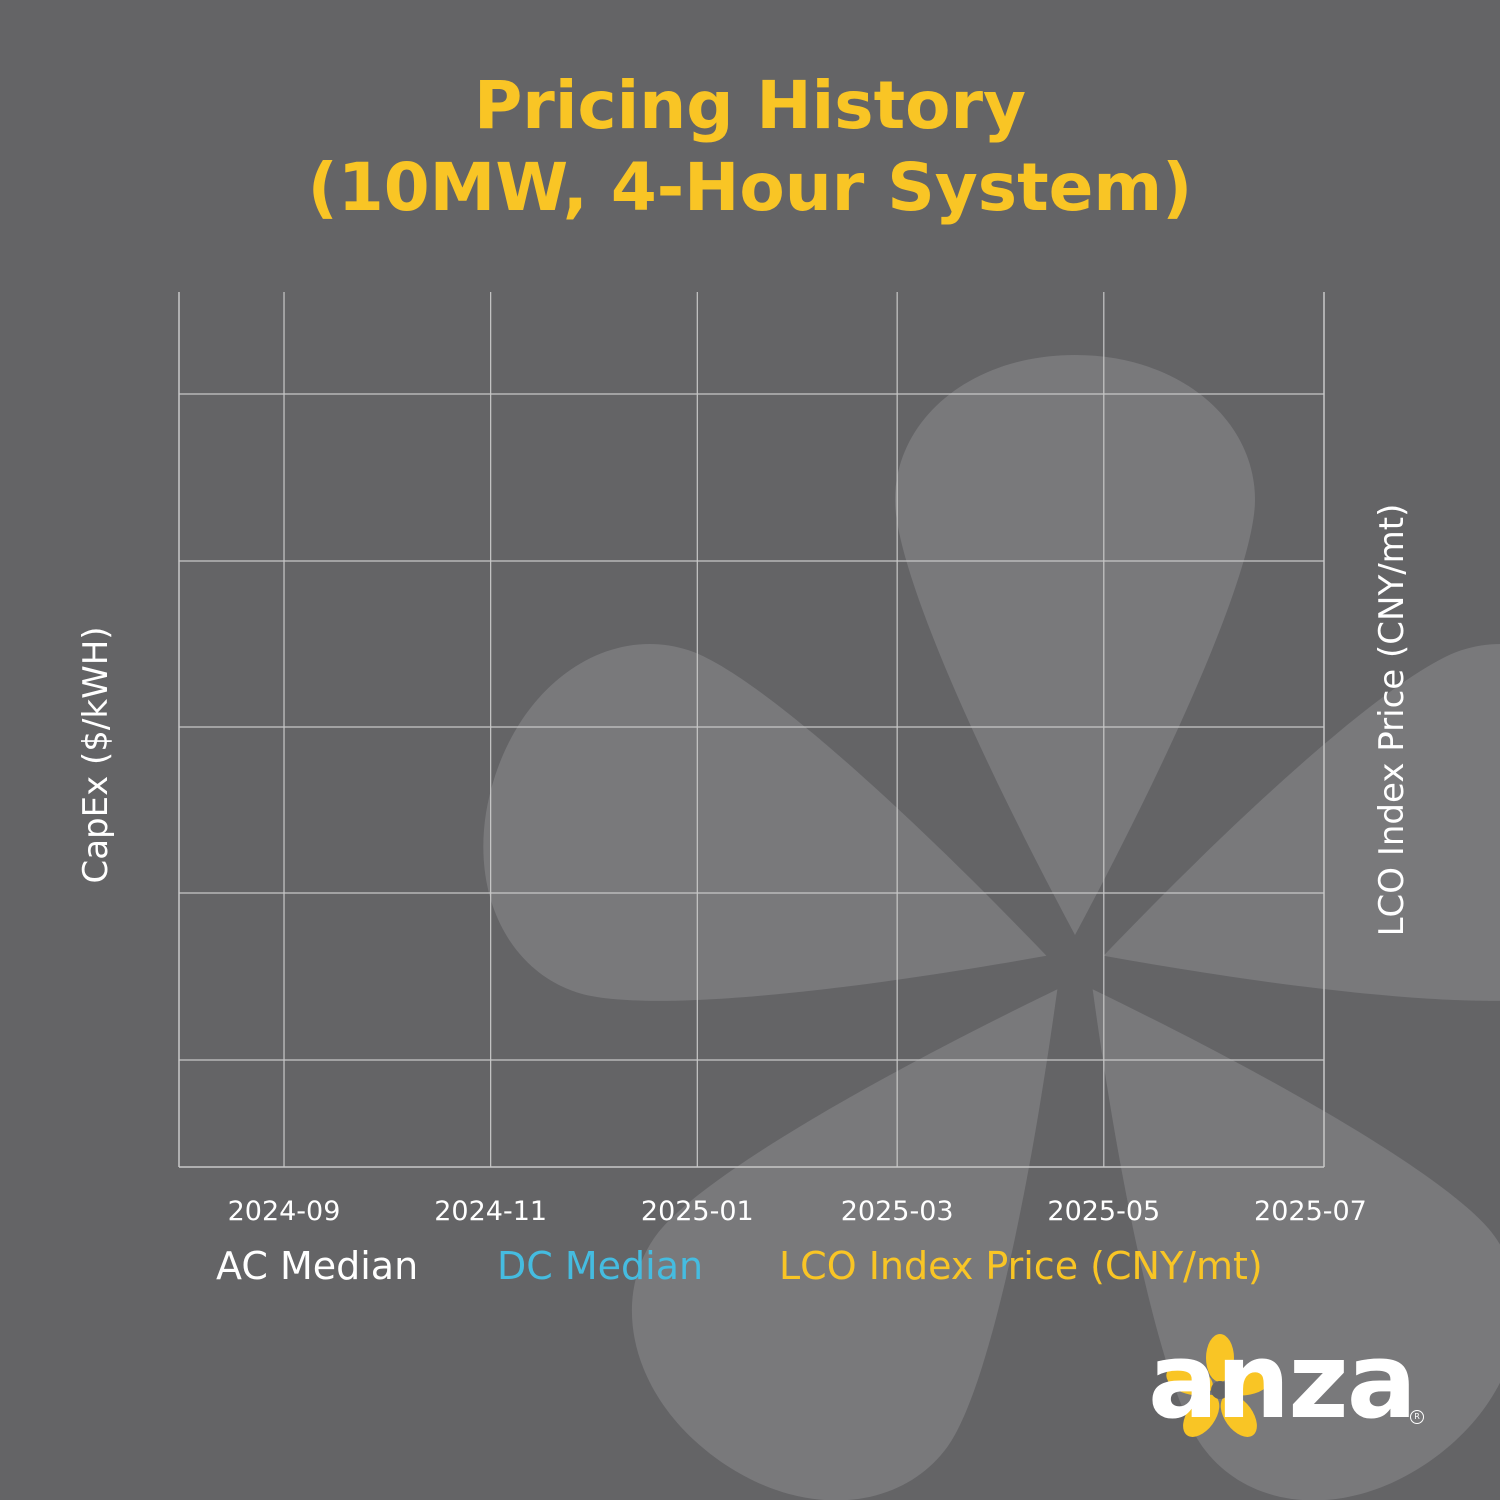 The height and width of the screenshot is (1500, 1500). What do you see at coordinates (697, 1211) in the screenshot?
I see `x-tick-label: 2025-01` at bounding box center [697, 1211].